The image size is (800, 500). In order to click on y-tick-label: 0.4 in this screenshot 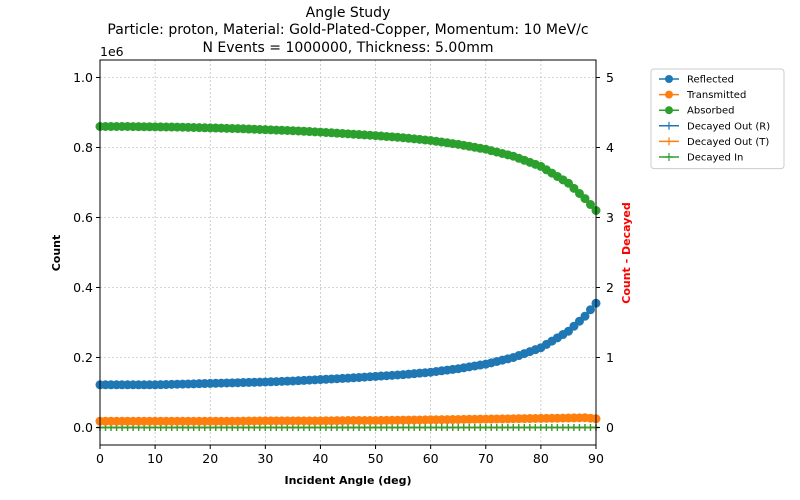, I will do `click(83, 287)`.